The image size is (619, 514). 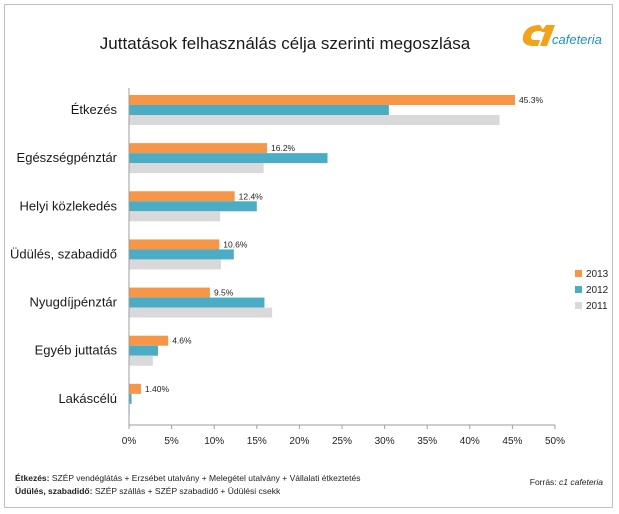 I want to click on x-tick-label-8: 35%, so click(x=427, y=441).